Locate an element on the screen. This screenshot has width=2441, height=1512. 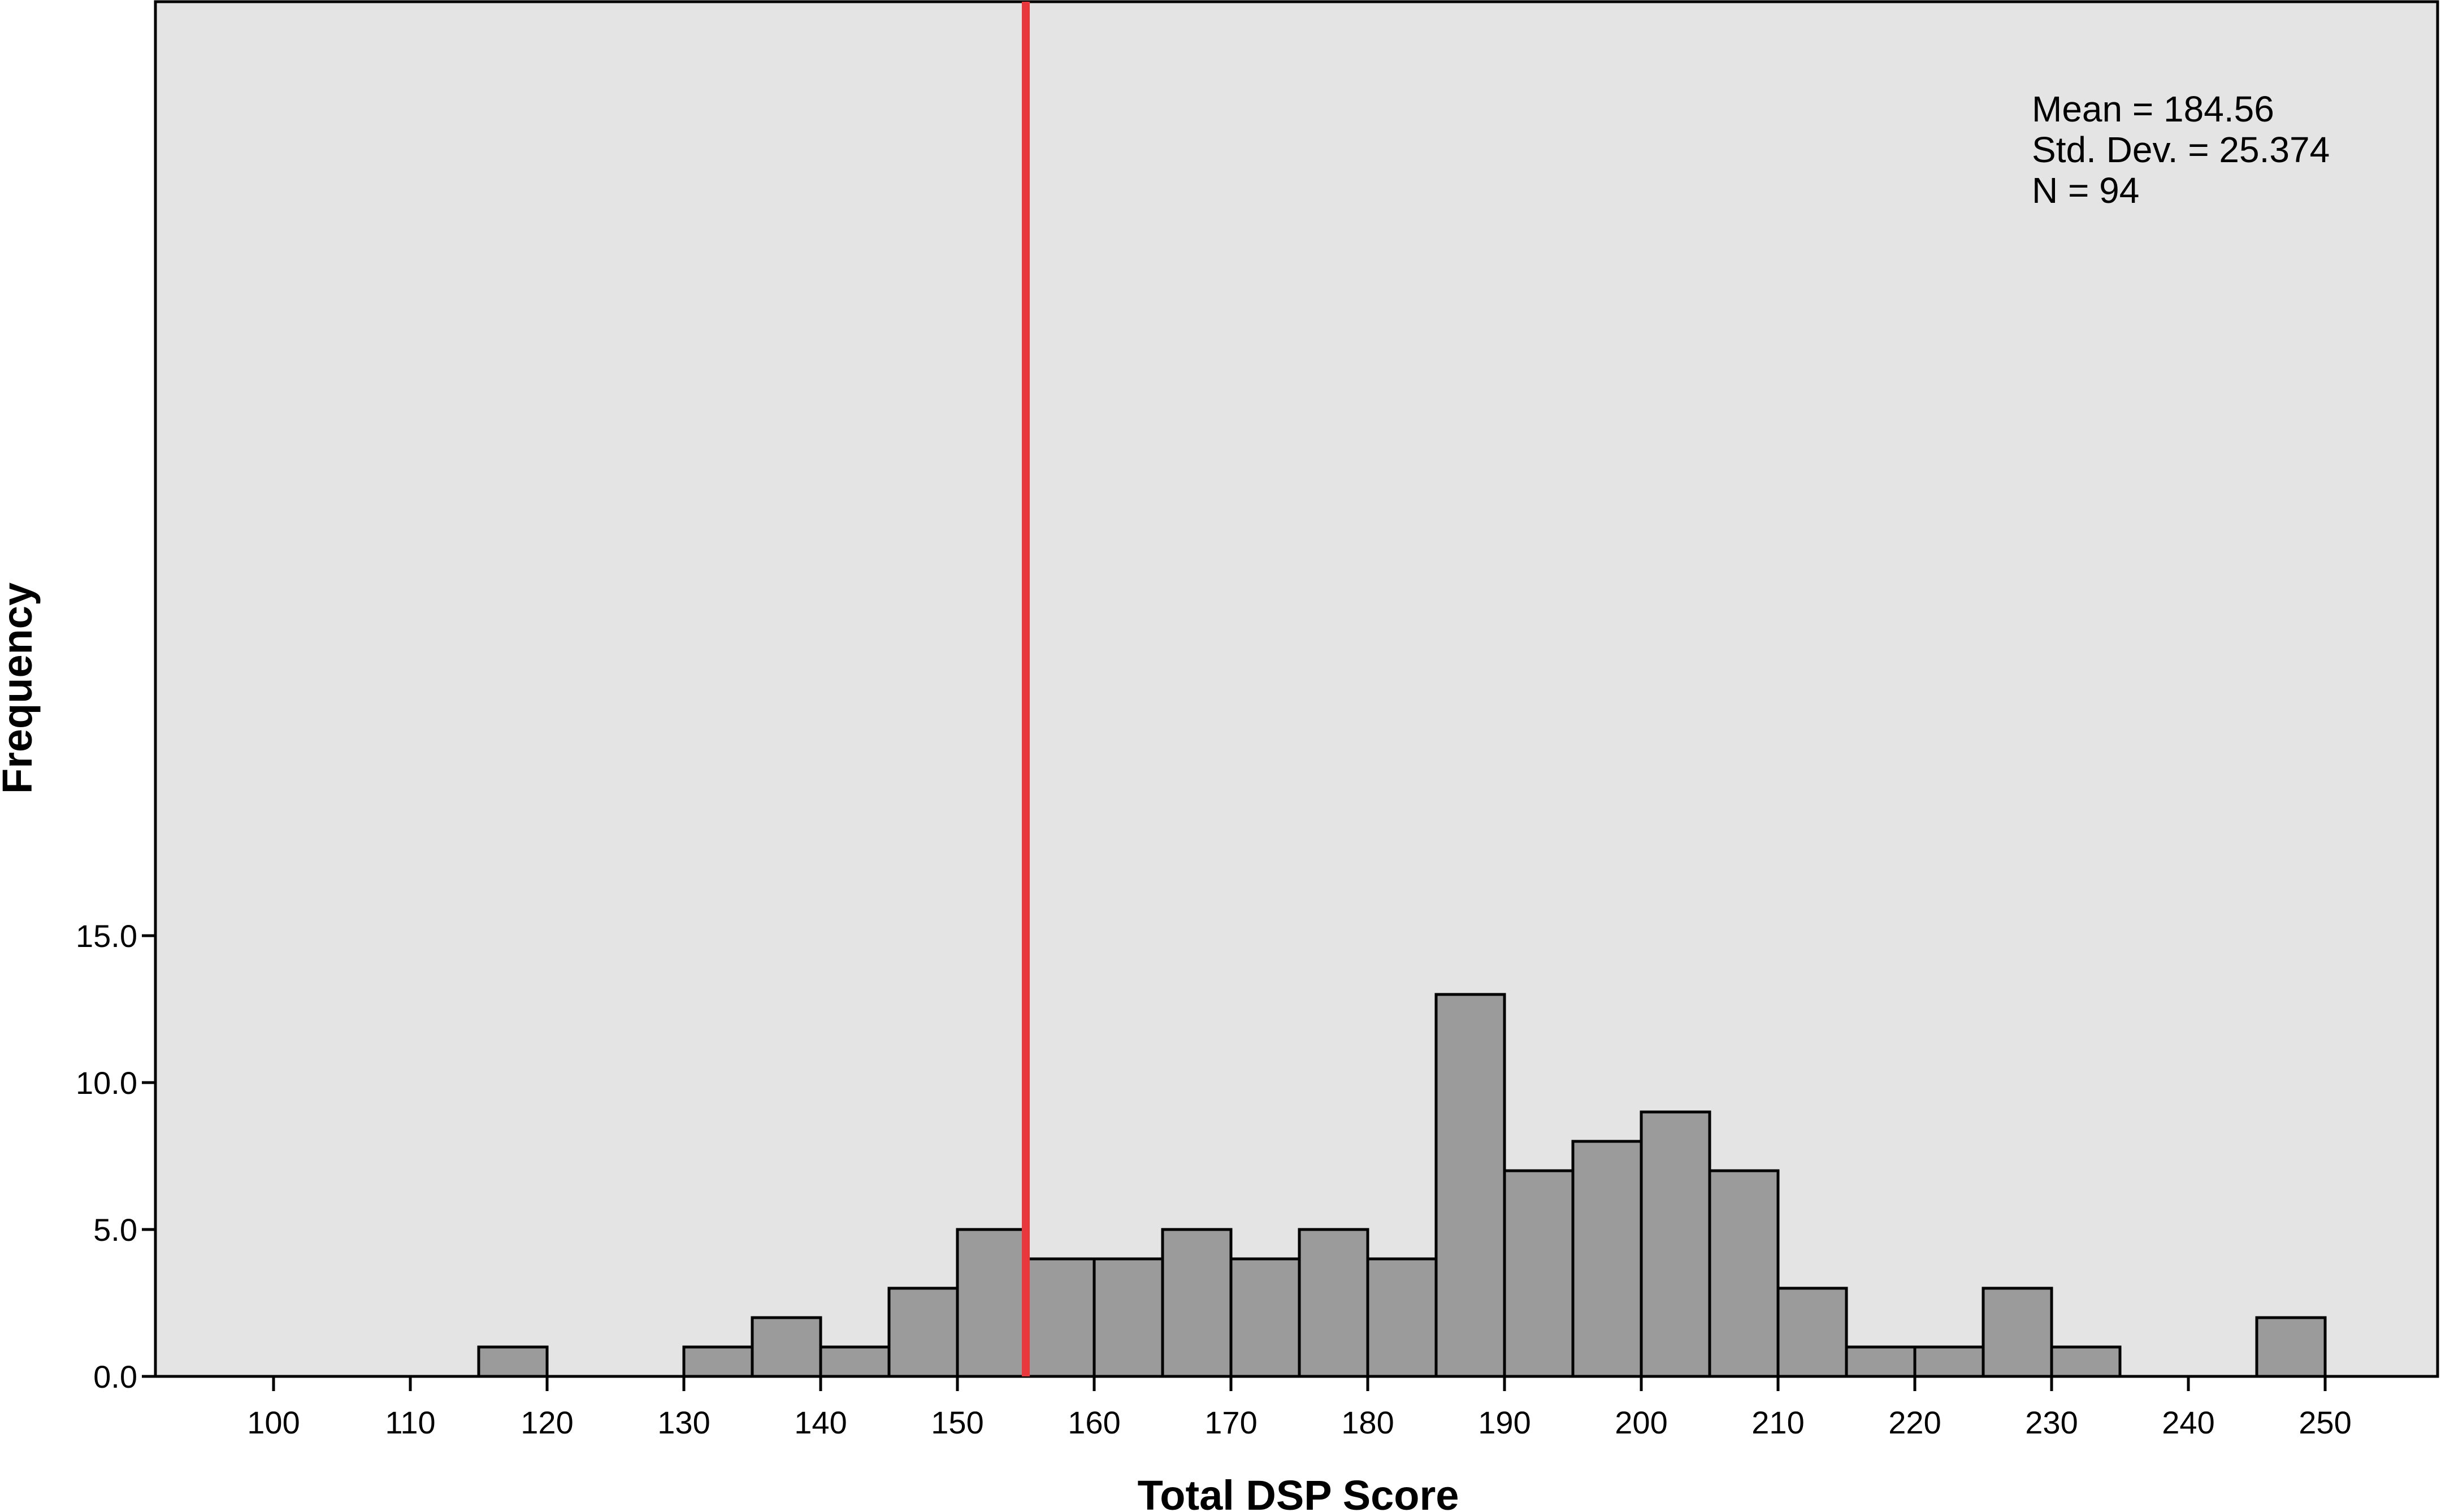
x-tick-label: 160 is located at coordinates (1094, 1422).